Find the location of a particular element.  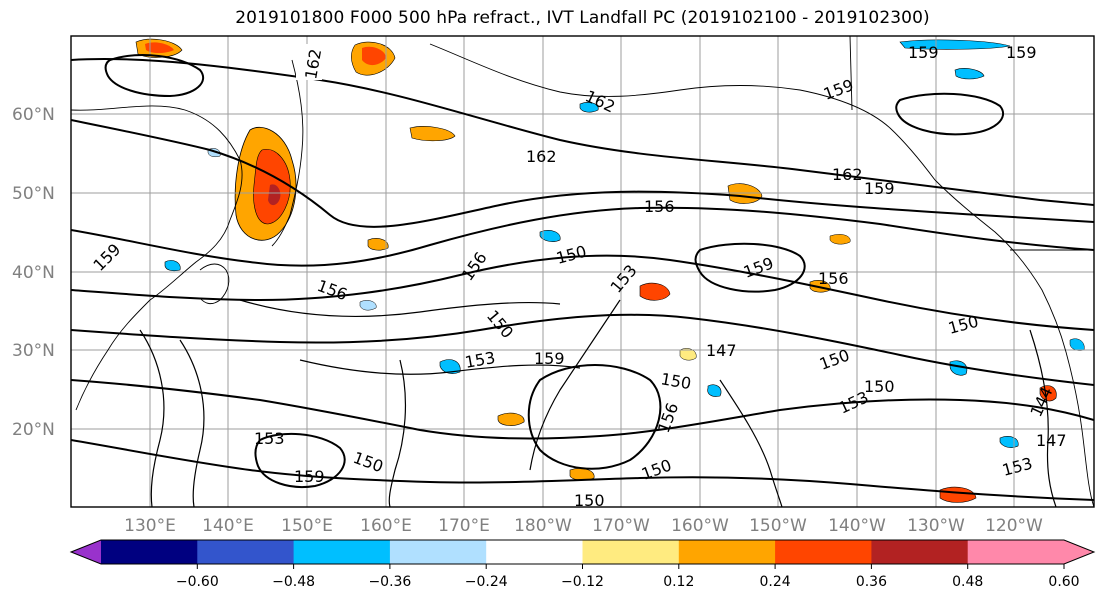

lon-label: 140°E is located at coordinates (228, 526).